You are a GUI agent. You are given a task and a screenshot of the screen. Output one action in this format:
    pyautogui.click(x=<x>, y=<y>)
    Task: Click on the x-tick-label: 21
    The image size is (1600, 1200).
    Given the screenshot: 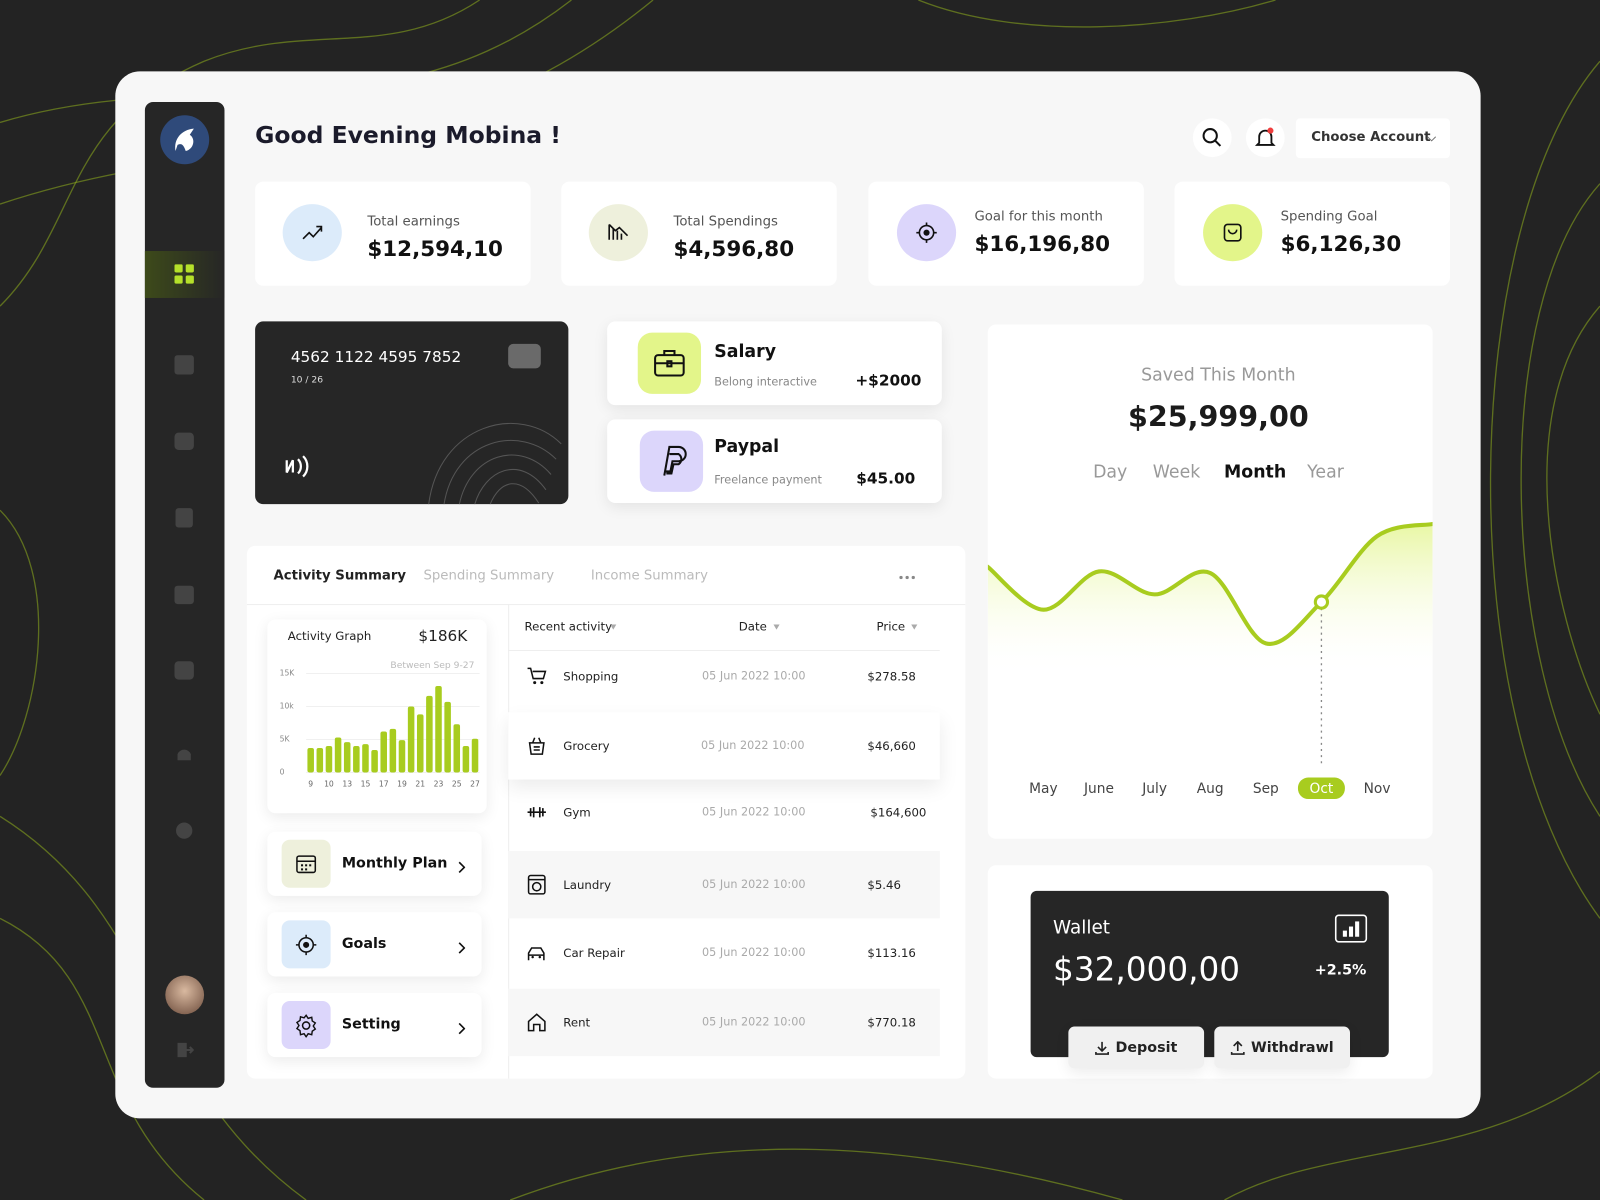 What is the action you would take?
    pyautogui.click(x=420, y=784)
    